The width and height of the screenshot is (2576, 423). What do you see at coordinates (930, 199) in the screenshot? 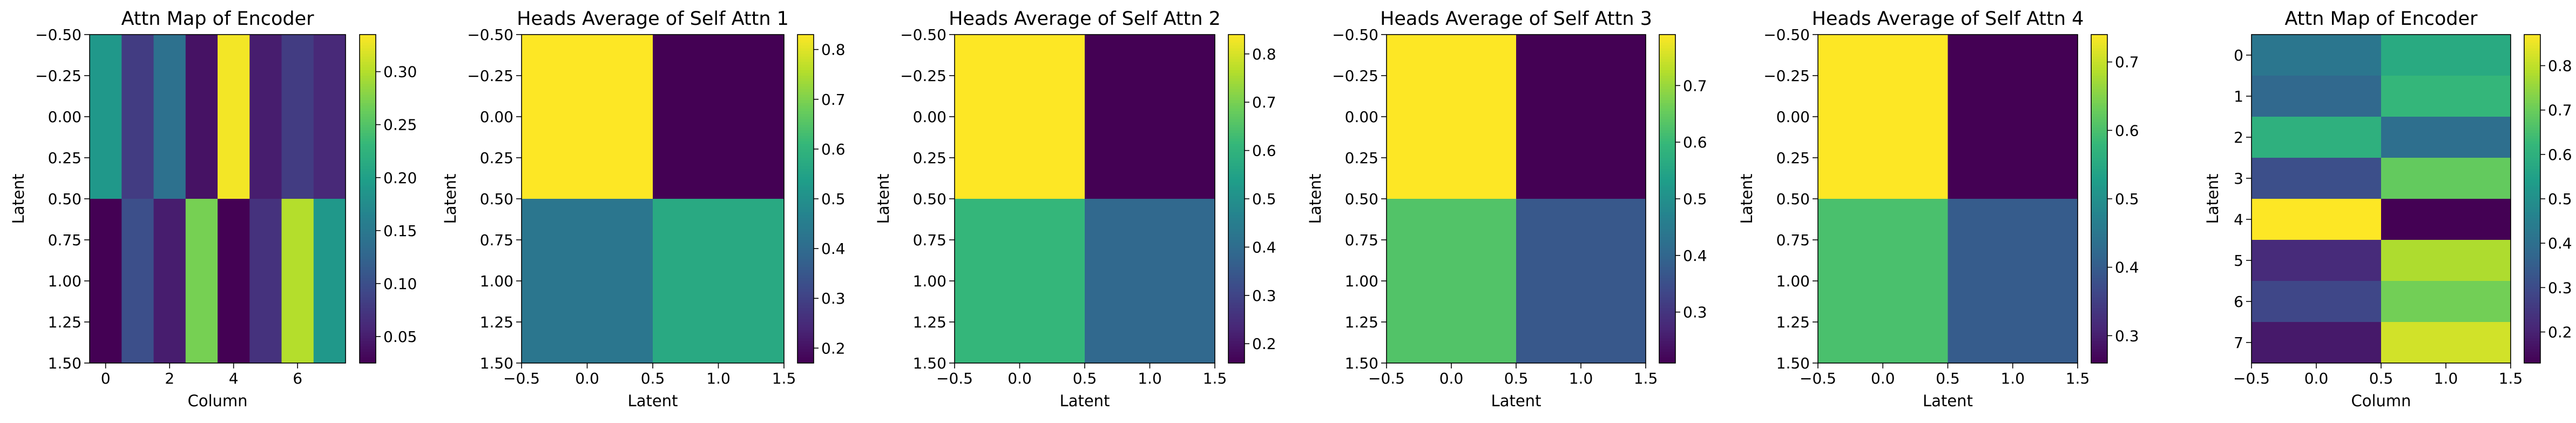
I see `y-tick-label: 0.50` at bounding box center [930, 199].